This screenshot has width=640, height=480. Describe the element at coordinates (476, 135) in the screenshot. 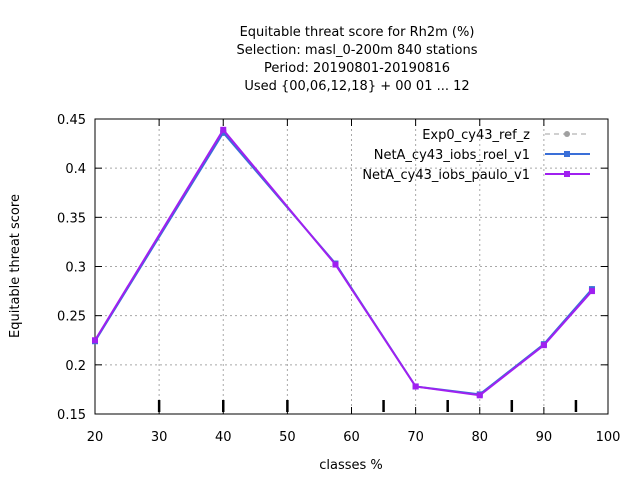

I see `legend-label: Exp0_cy43_ref_z` at that location.